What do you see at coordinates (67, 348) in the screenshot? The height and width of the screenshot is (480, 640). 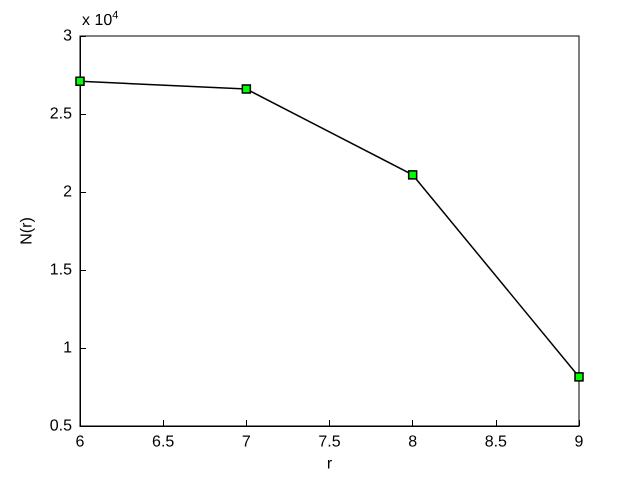 I see `y-tick-label: 1` at bounding box center [67, 348].